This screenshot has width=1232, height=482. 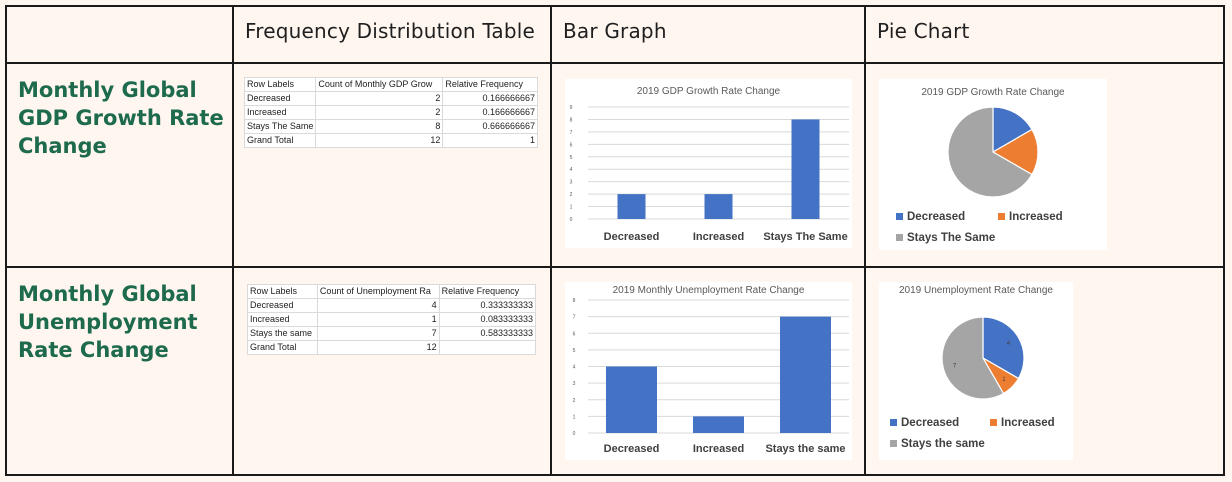 I want to click on table-row: Decreased 2 0.166666667, so click(x=390, y=98).